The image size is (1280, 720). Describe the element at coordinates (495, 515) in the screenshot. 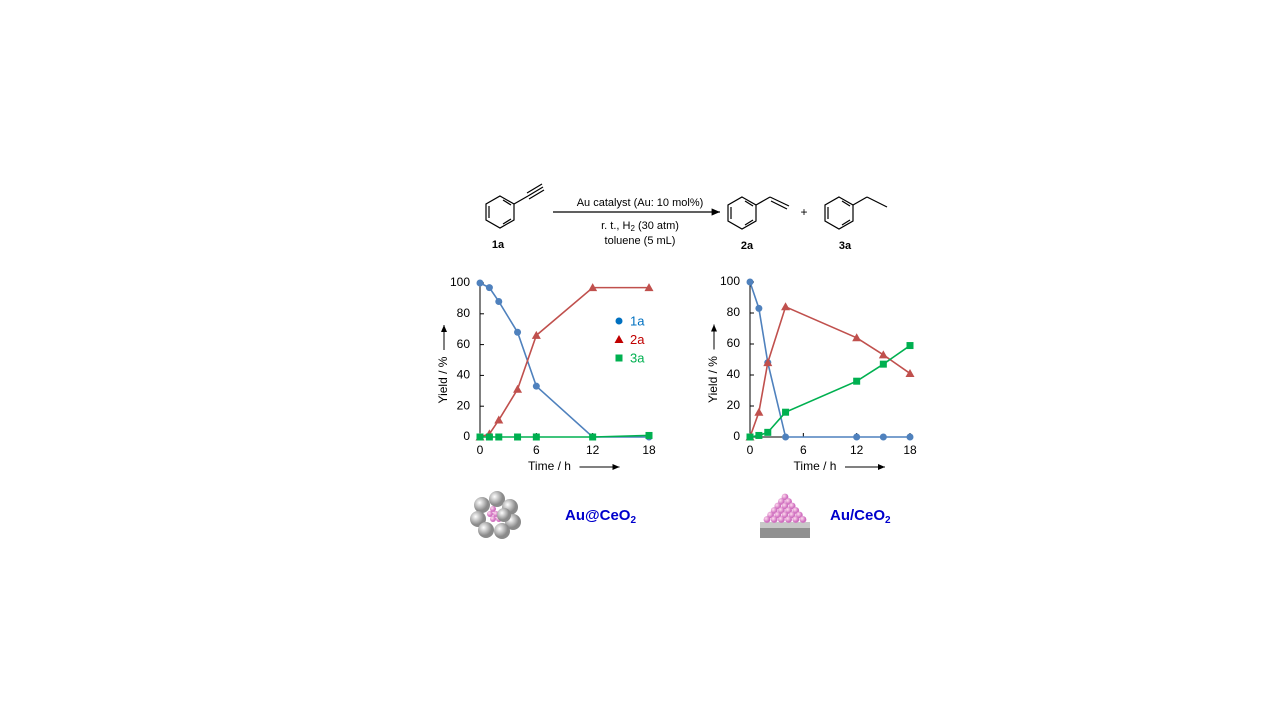

I see `core-shell-icon` at that location.